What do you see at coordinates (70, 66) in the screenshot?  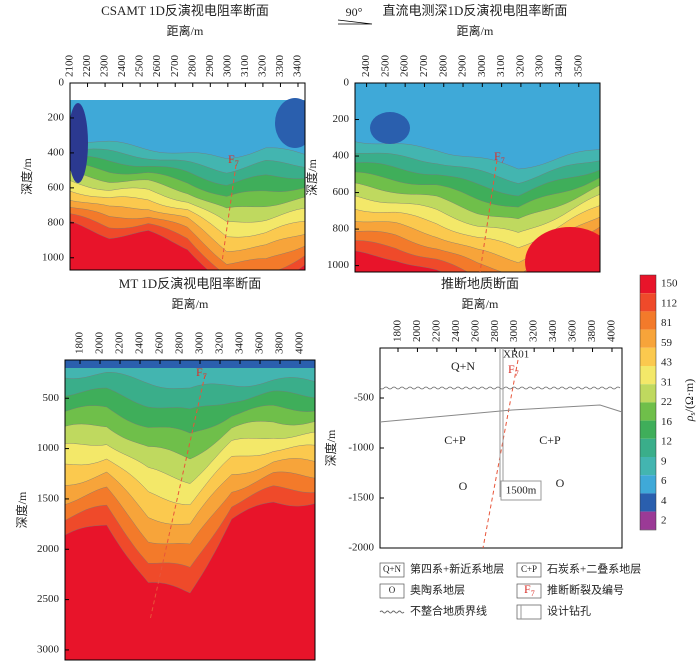 I see `x-tick-label: 2100` at bounding box center [70, 66].